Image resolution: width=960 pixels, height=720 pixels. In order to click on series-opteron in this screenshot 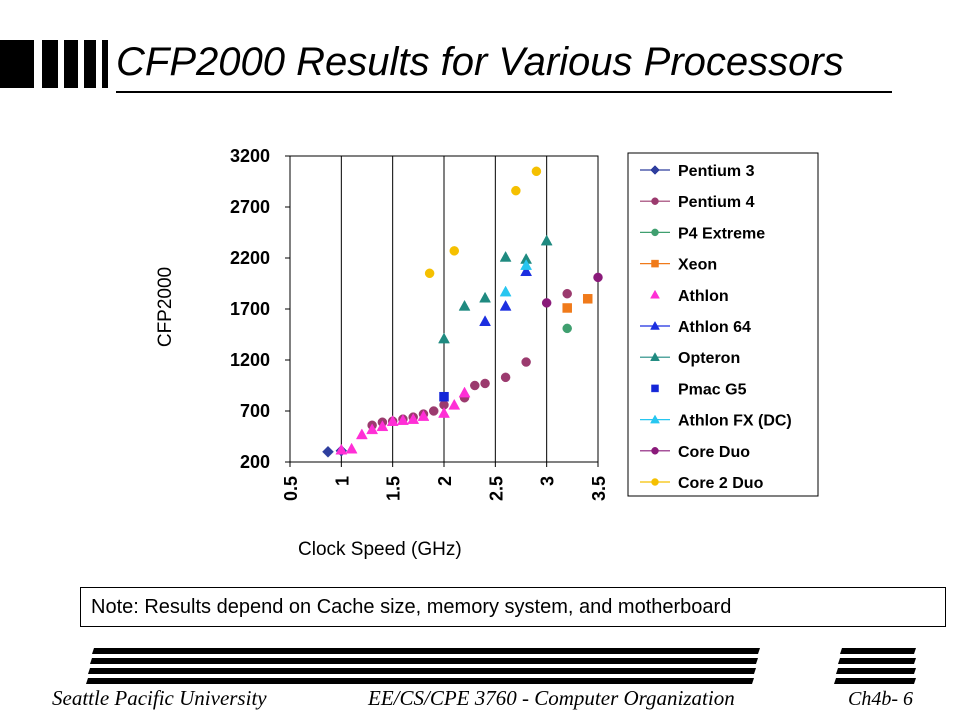, I will do `click(495, 289)`.